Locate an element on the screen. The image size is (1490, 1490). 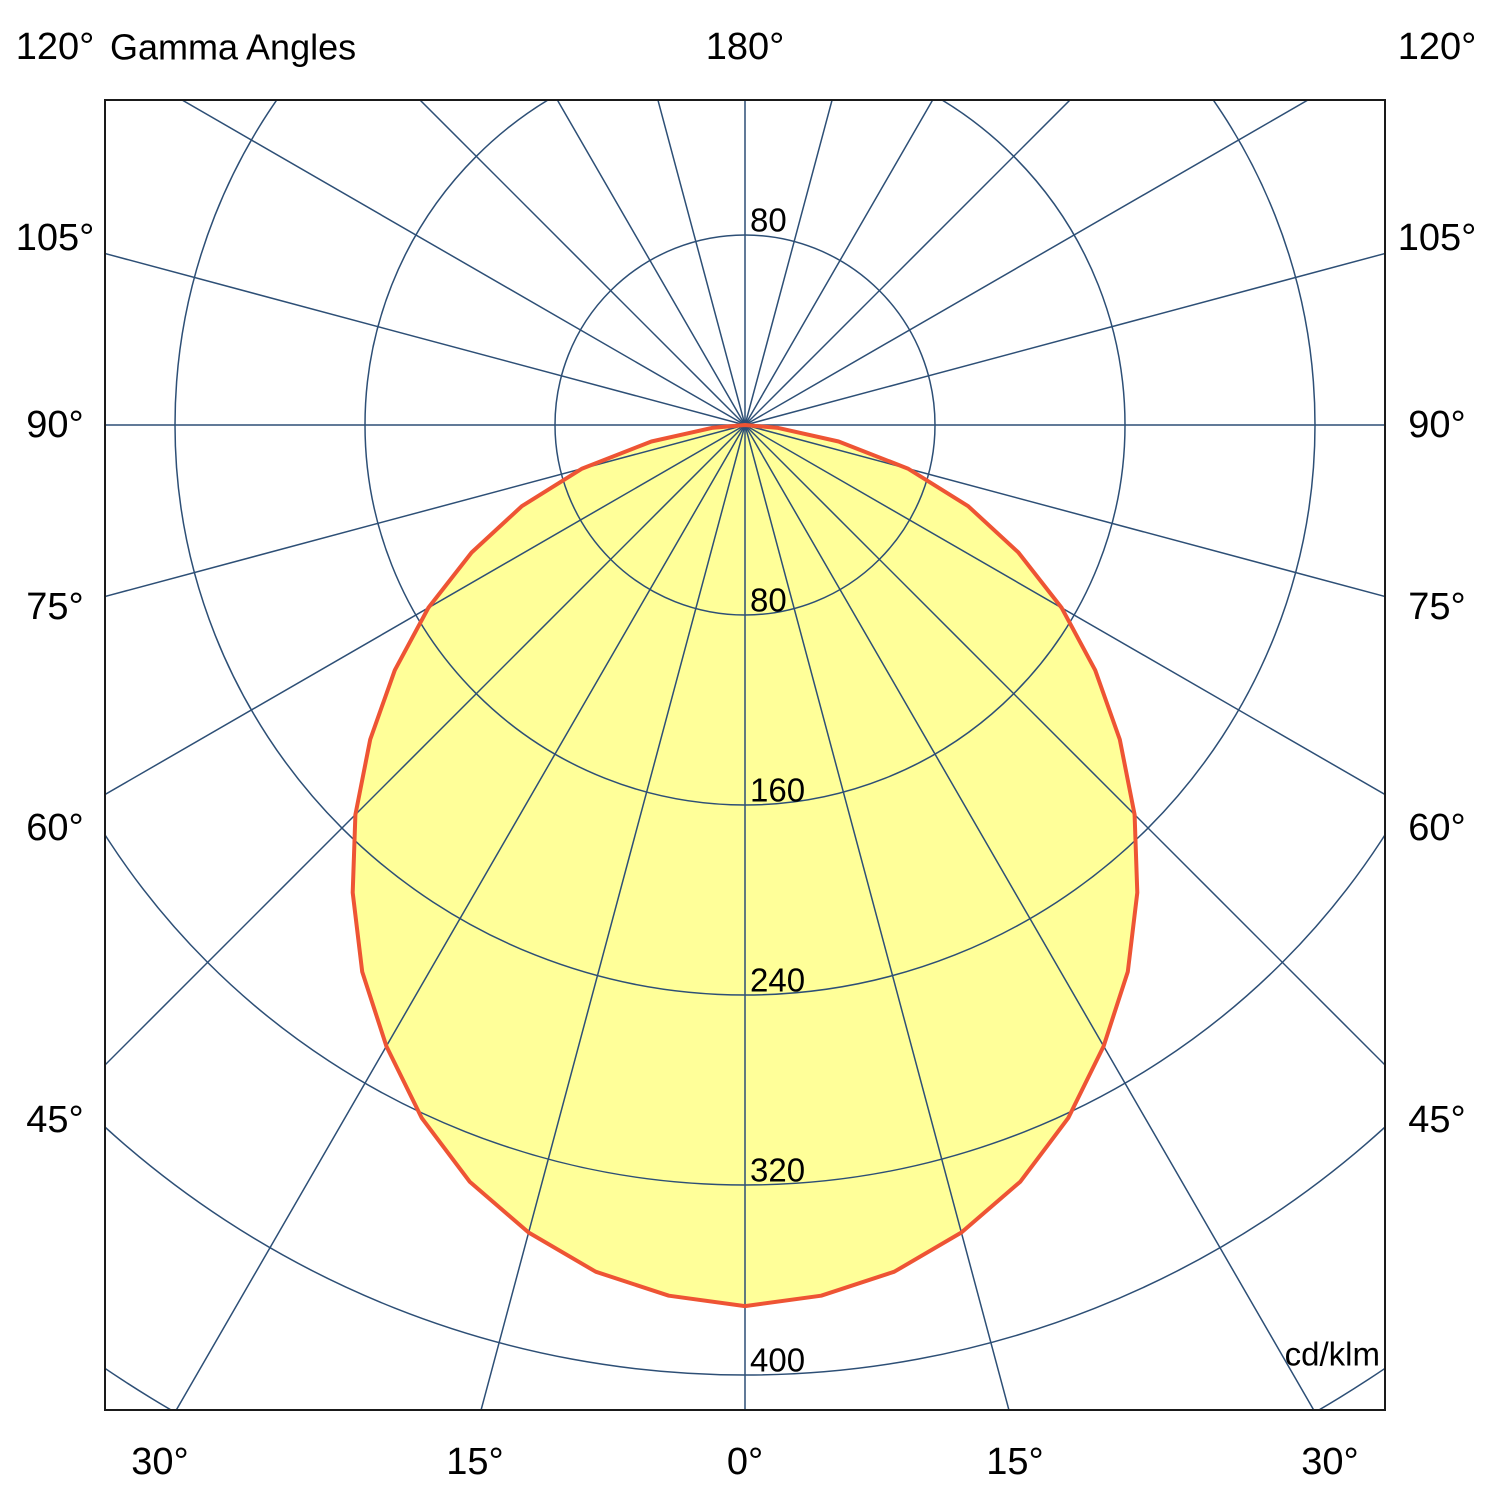
gamma-label-top: 180° is located at coordinates (745, 47).